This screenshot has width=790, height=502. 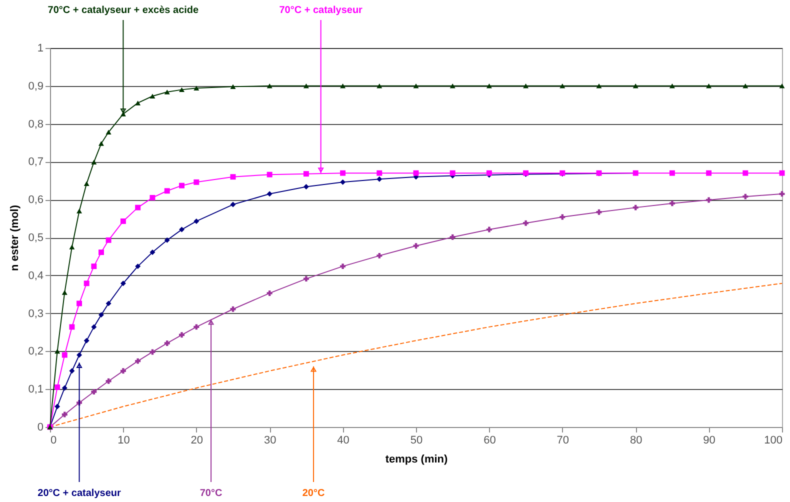 What do you see at coordinates (709, 440) in the screenshot?
I see `x-tick-label: 90` at bounding box center [709, 440].